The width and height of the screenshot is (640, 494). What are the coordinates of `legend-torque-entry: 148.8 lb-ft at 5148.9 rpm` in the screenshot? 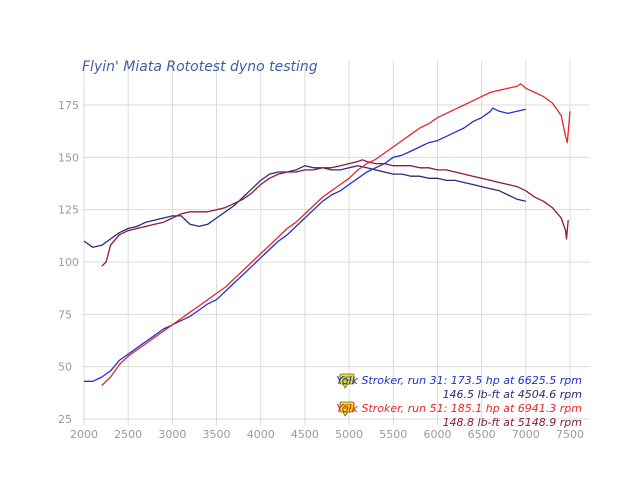 It's located at (512, 422).